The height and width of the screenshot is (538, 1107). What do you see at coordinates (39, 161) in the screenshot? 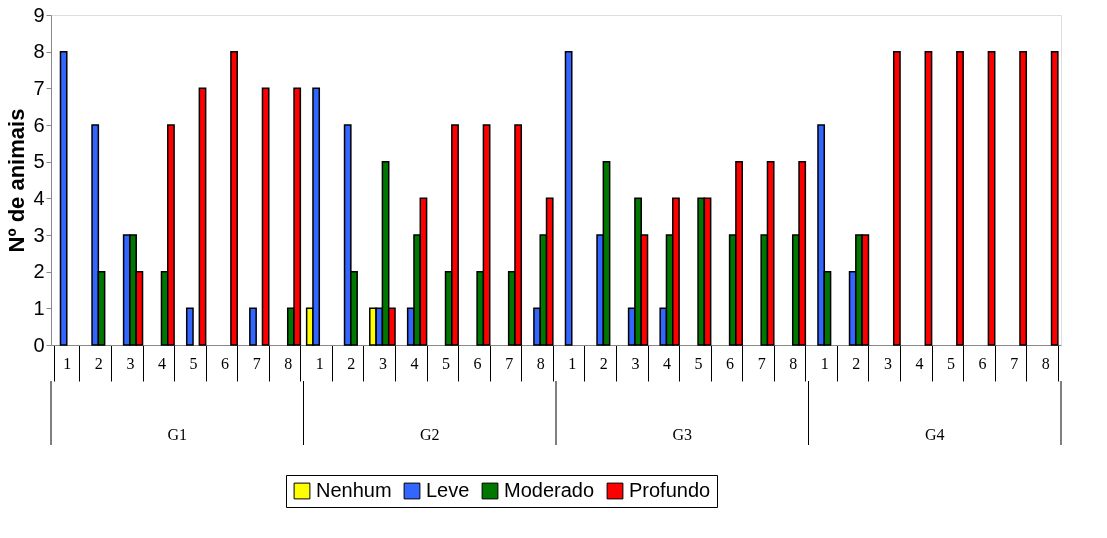
I see `y-tick-label: 5` at bounding box center [39, 161].